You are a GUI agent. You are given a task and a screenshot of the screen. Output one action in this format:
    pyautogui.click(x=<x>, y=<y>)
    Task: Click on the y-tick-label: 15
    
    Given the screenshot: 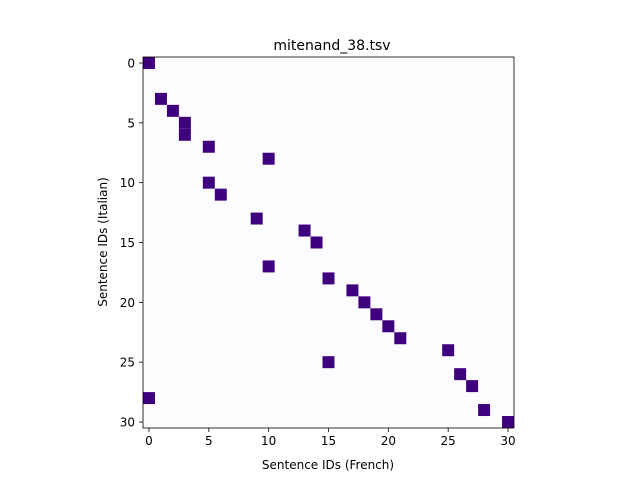 What is the action you would take?
    pyautogui.click(x=127, y=243)
    